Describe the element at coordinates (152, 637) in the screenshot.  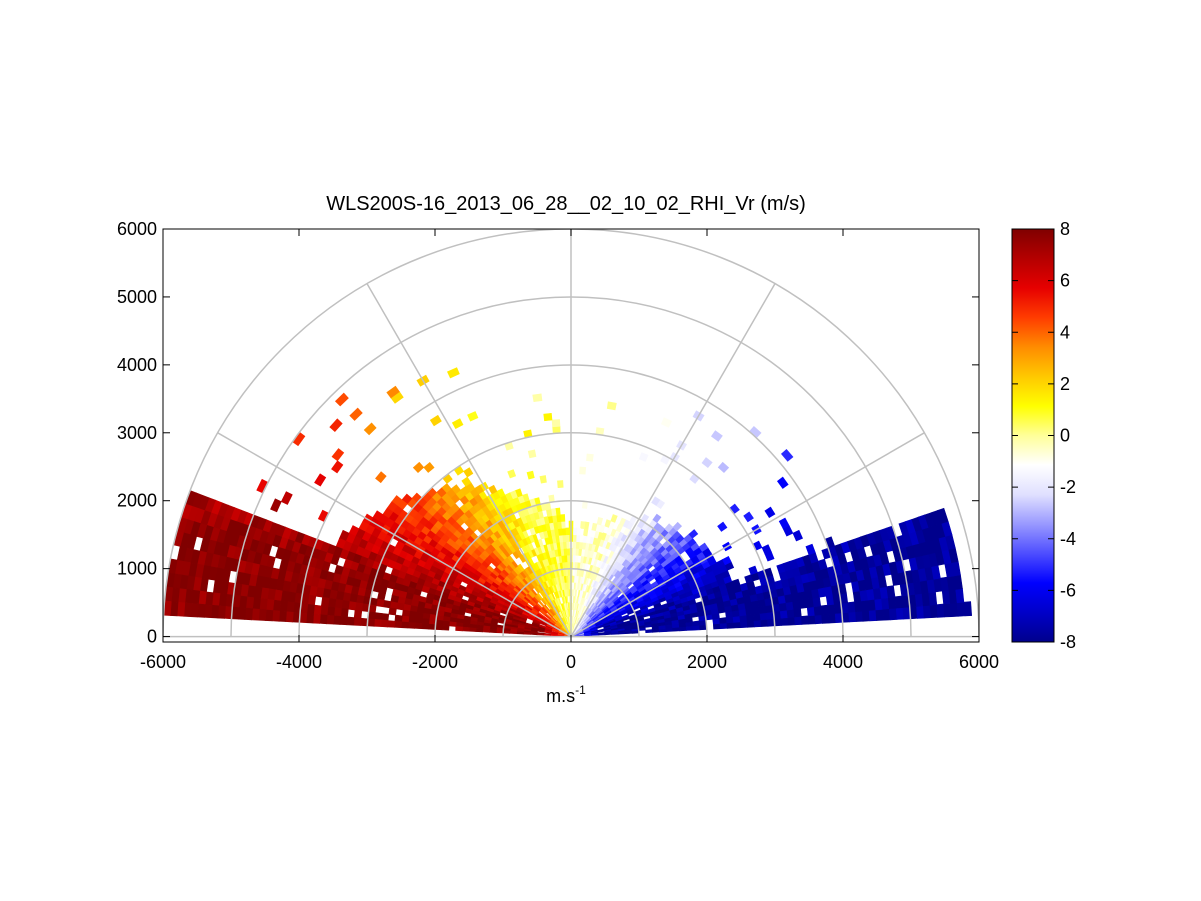
I see `y-tick-label: 0` at that location.